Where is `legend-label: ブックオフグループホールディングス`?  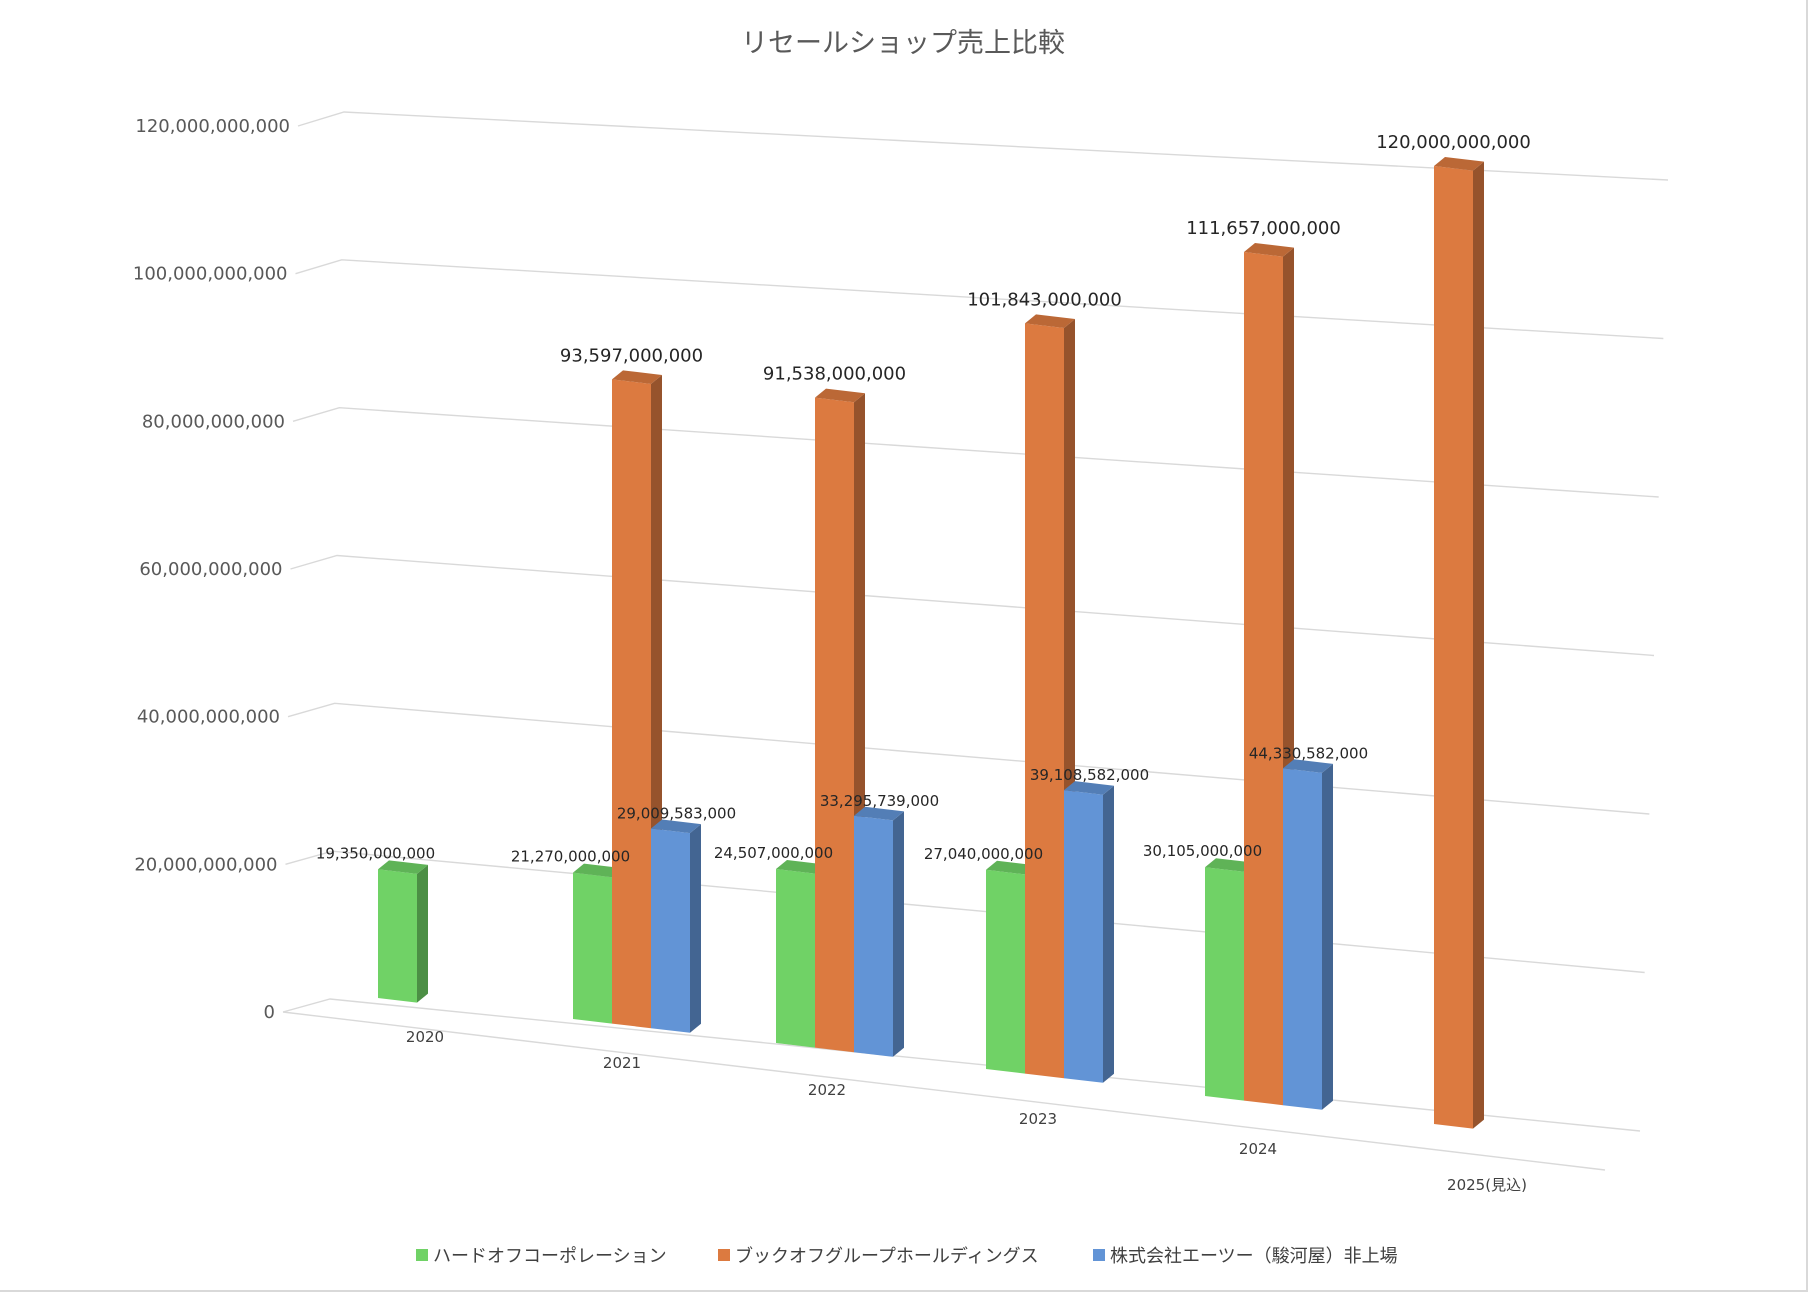 legend-label: ブックオフグループホールディングス is located at coordinates (887, 1256).